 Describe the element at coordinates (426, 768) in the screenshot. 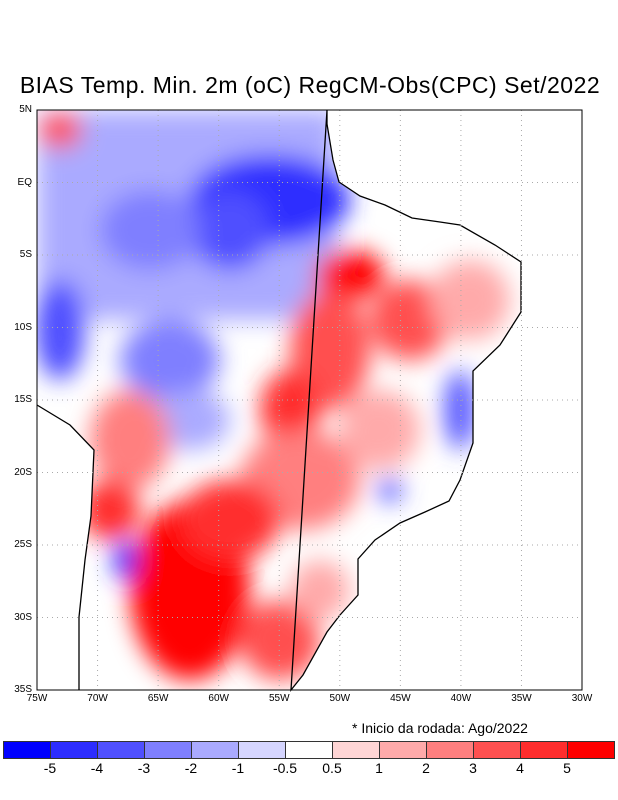

I see `colorbar-label: 2` at that location.